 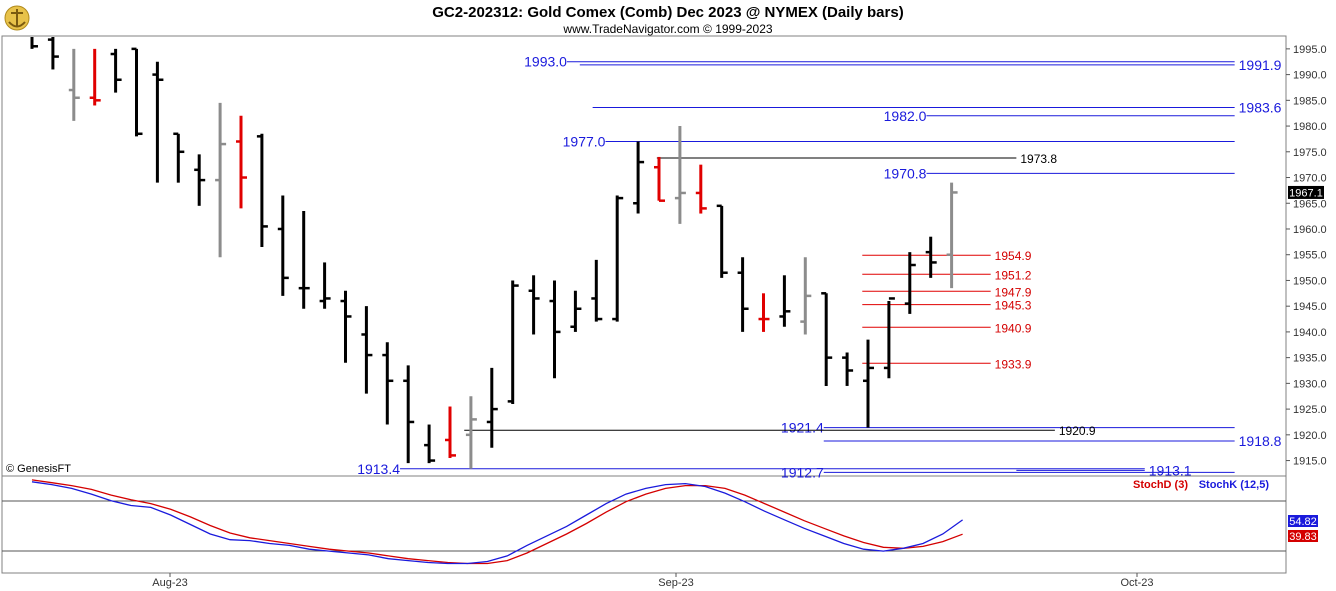 I want to click on level-label: 1982.0, so click(x=905, y=116).